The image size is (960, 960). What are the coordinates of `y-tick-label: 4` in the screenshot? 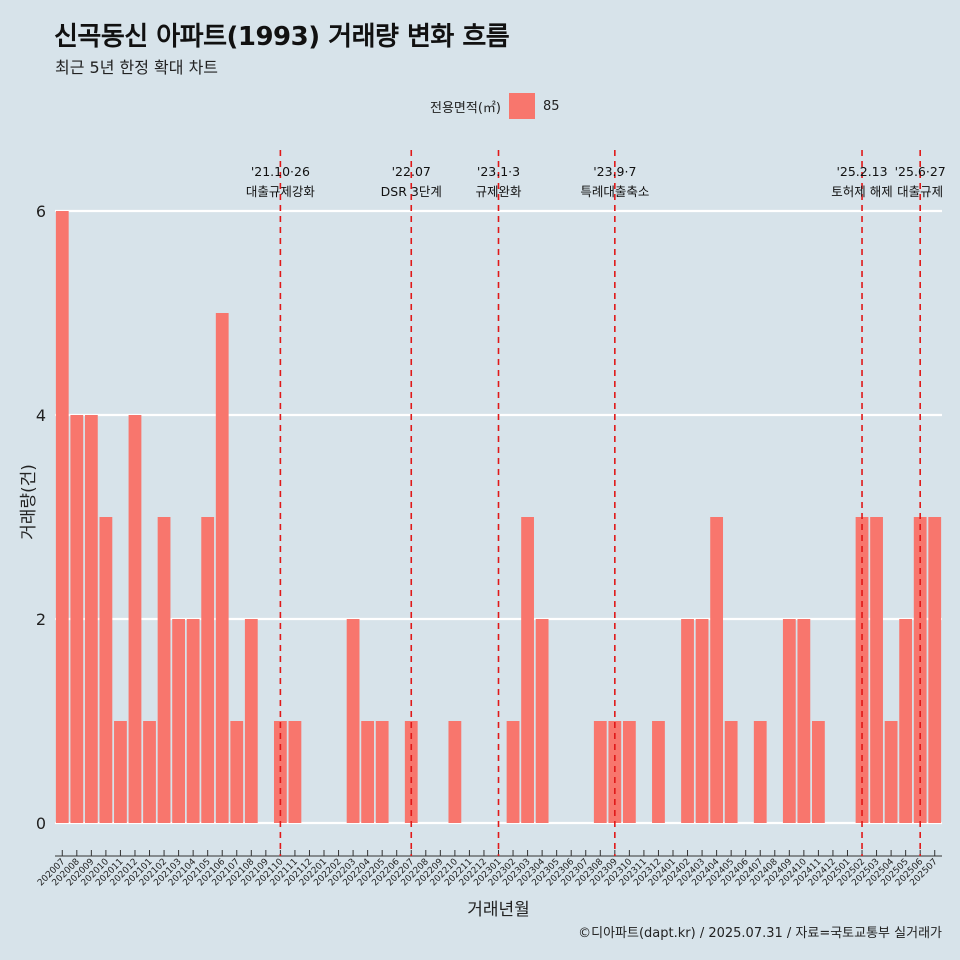 It's located at (41, 415).